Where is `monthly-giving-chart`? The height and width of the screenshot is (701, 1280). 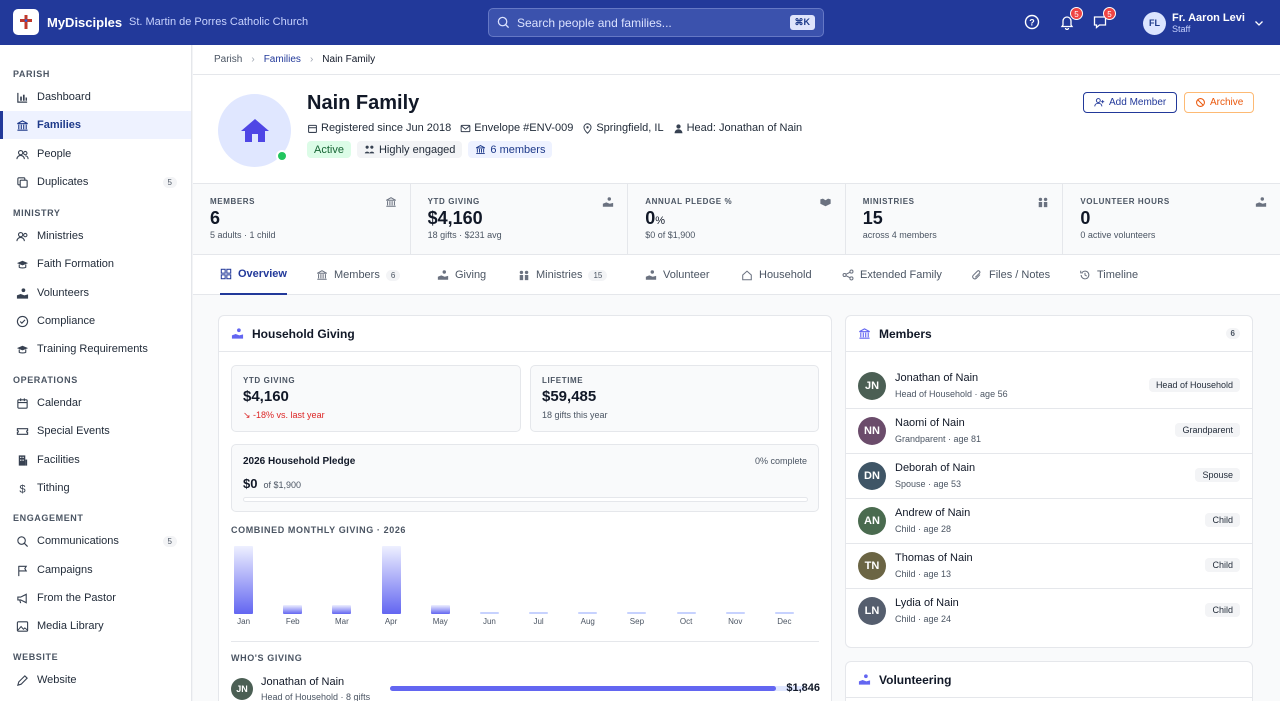
monthly-giving-chart is located at coordinates (526, 580).